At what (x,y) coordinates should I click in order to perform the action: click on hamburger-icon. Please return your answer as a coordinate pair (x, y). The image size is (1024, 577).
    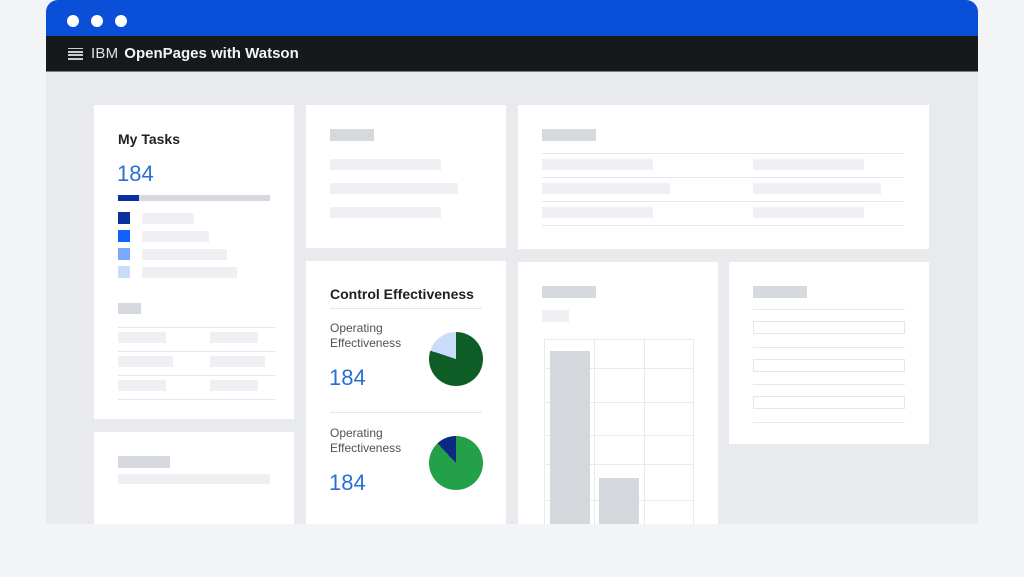
    Looking at the image, I should click on (75, 53).